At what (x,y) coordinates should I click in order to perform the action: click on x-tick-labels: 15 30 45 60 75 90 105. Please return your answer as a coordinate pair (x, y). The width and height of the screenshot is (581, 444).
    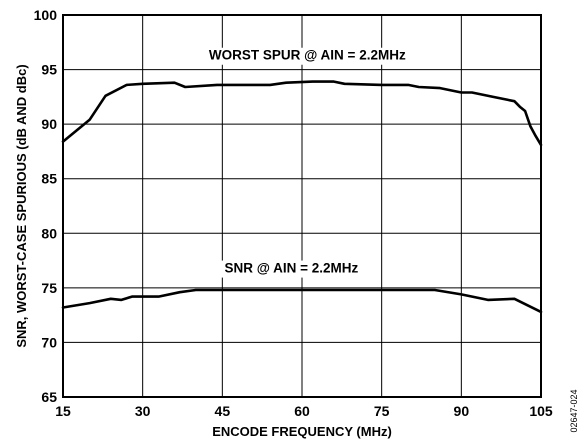
    Looking at the image, I should click on (304, 411).